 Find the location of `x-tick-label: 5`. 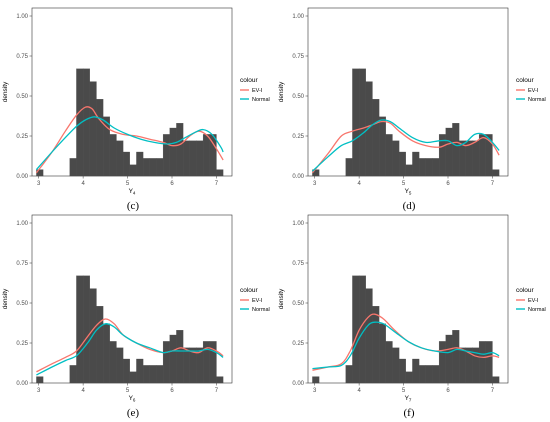

x-tick-label: 5 is located at coordinates (404, 391).